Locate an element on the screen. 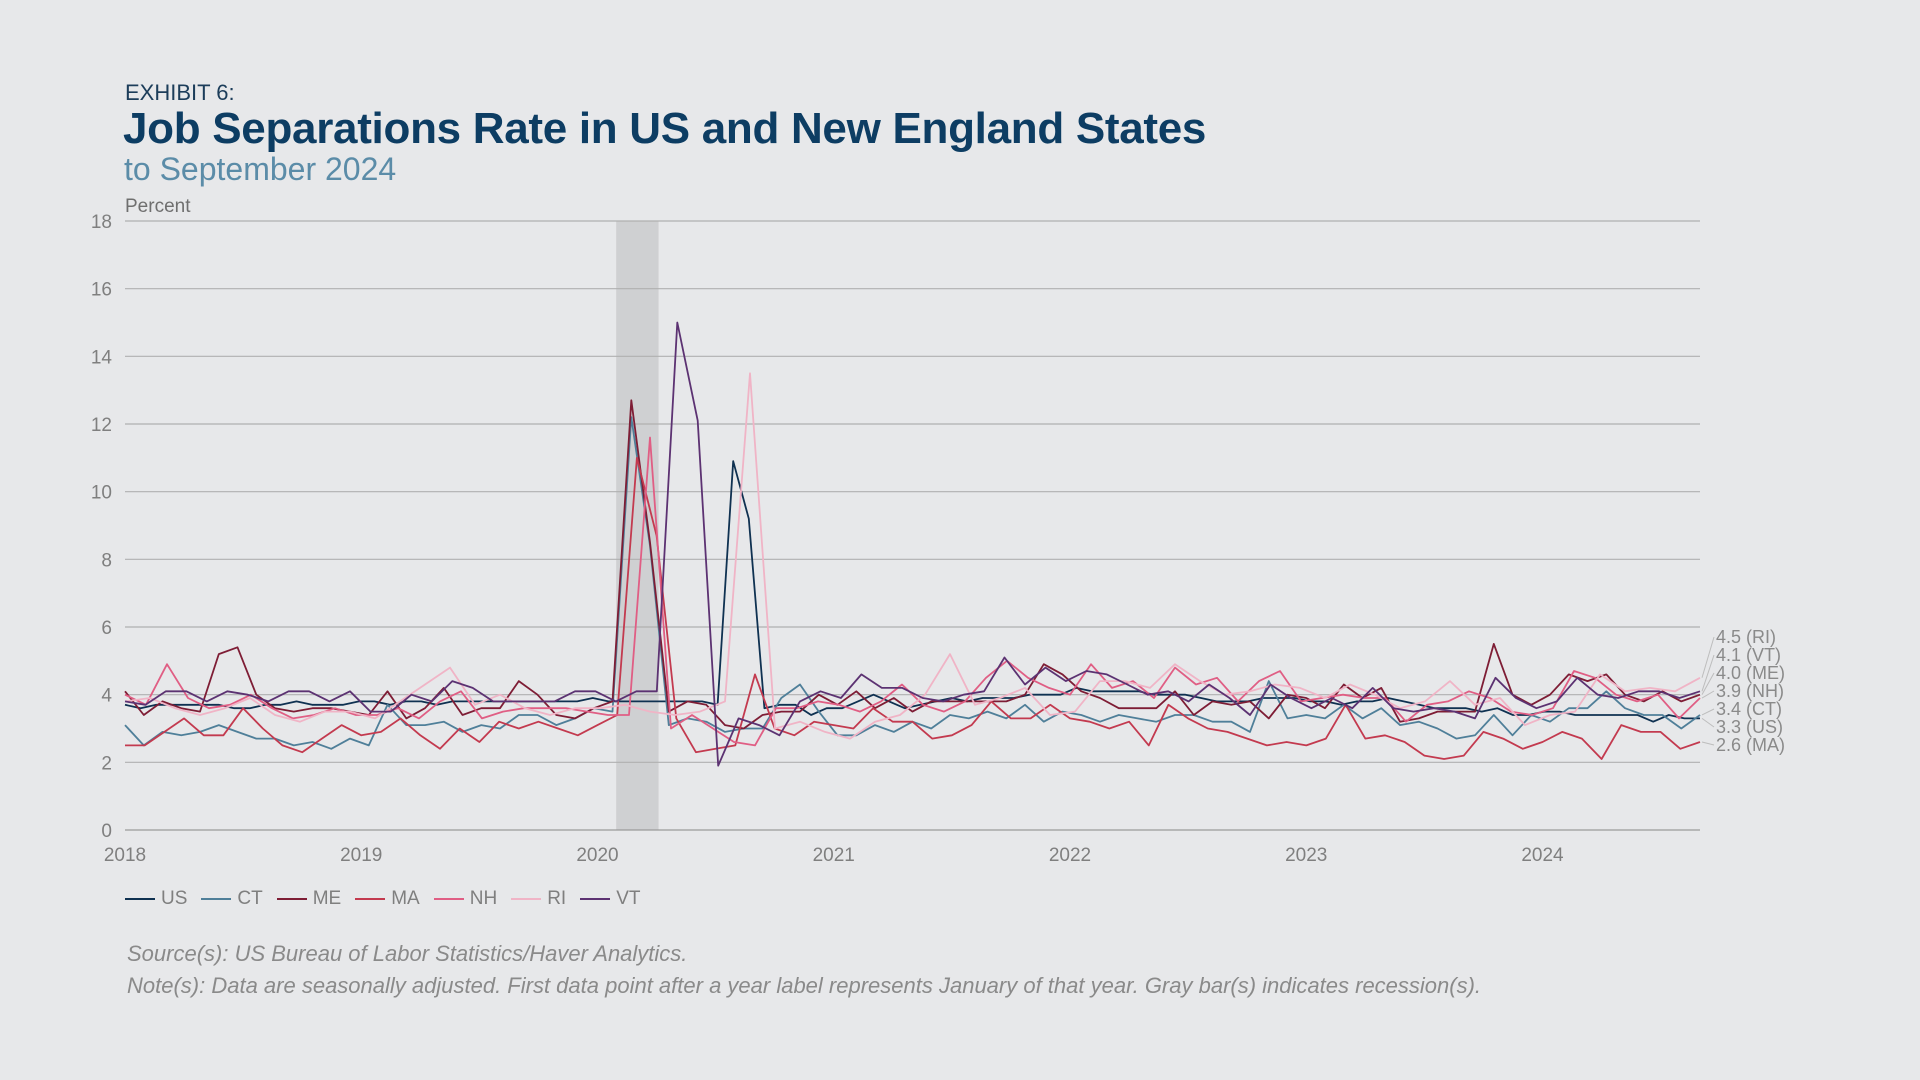 Image resolution: width=1920 pixels, height=1080 pixels. legend-label: RI is located at coordinates (557, 898).